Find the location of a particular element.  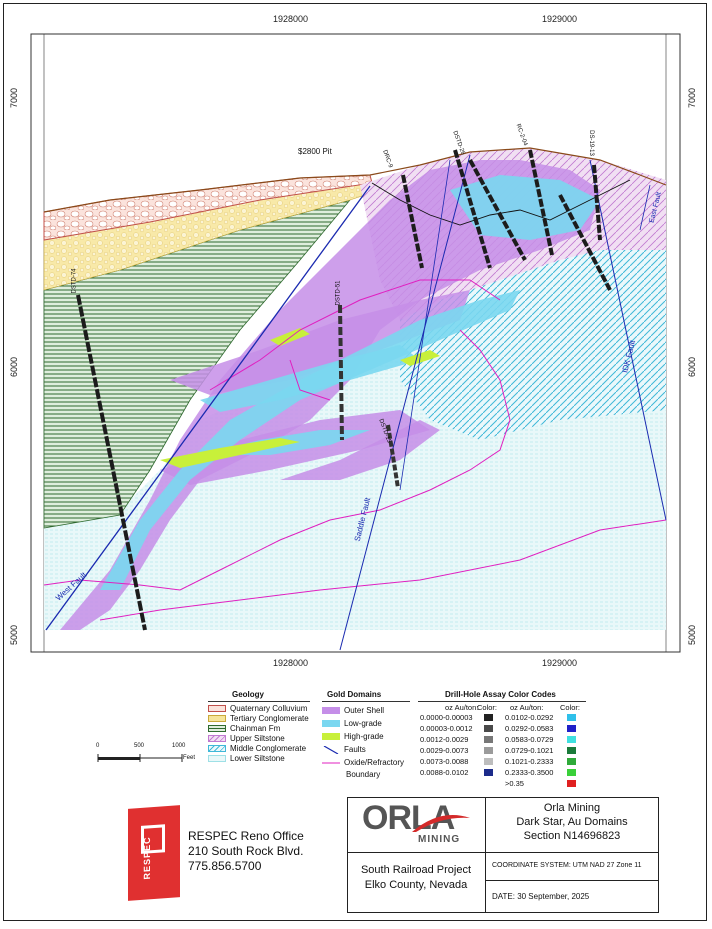

scale-label-1000: 1000 is located at coordinates (179, 746).